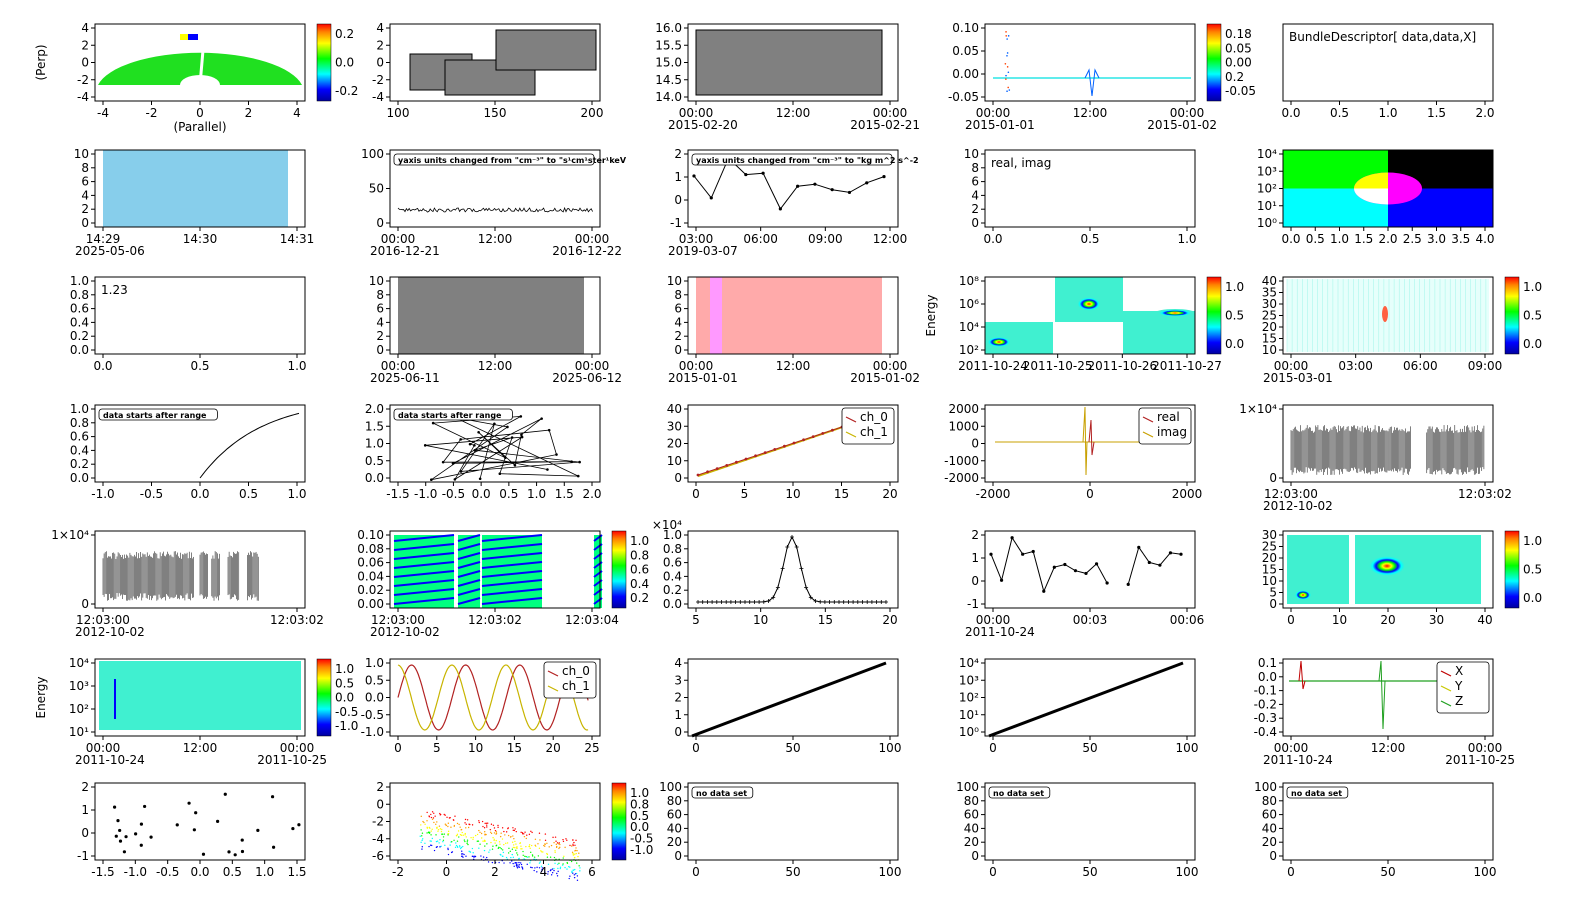  Describe the element at coordinates (668, 97) in the screenshot. I see `y-tick-label: 14.0` at that location.